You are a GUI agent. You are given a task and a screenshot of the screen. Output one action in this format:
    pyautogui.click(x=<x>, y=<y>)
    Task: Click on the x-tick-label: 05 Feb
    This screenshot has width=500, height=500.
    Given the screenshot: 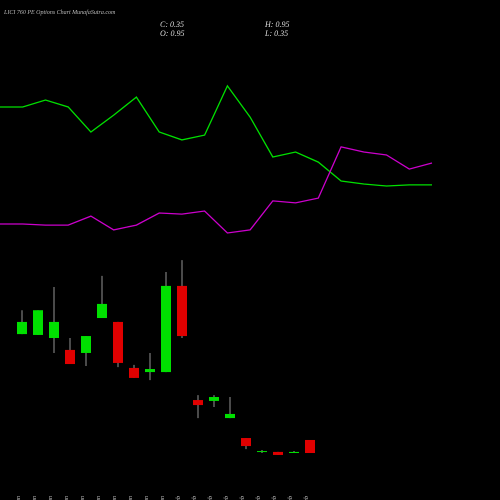 What is the action you would take?
    pyautogui.click(x=227, y=498)
    